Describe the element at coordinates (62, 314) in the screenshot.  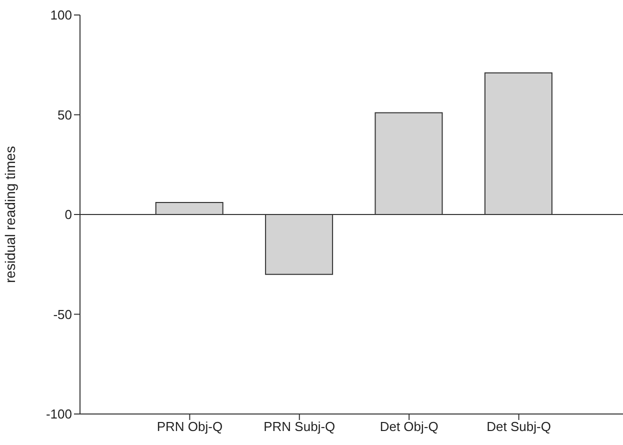
I see `y-tick-label: -50` at that location.